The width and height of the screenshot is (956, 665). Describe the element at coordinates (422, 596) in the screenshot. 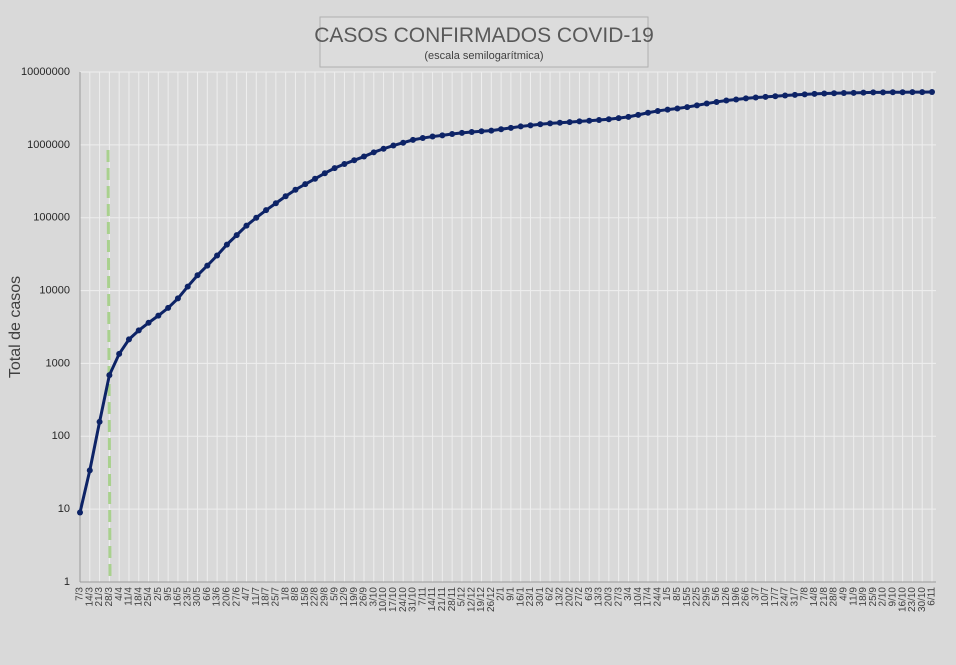

I see `x-tick-label: 7/11` at that location.